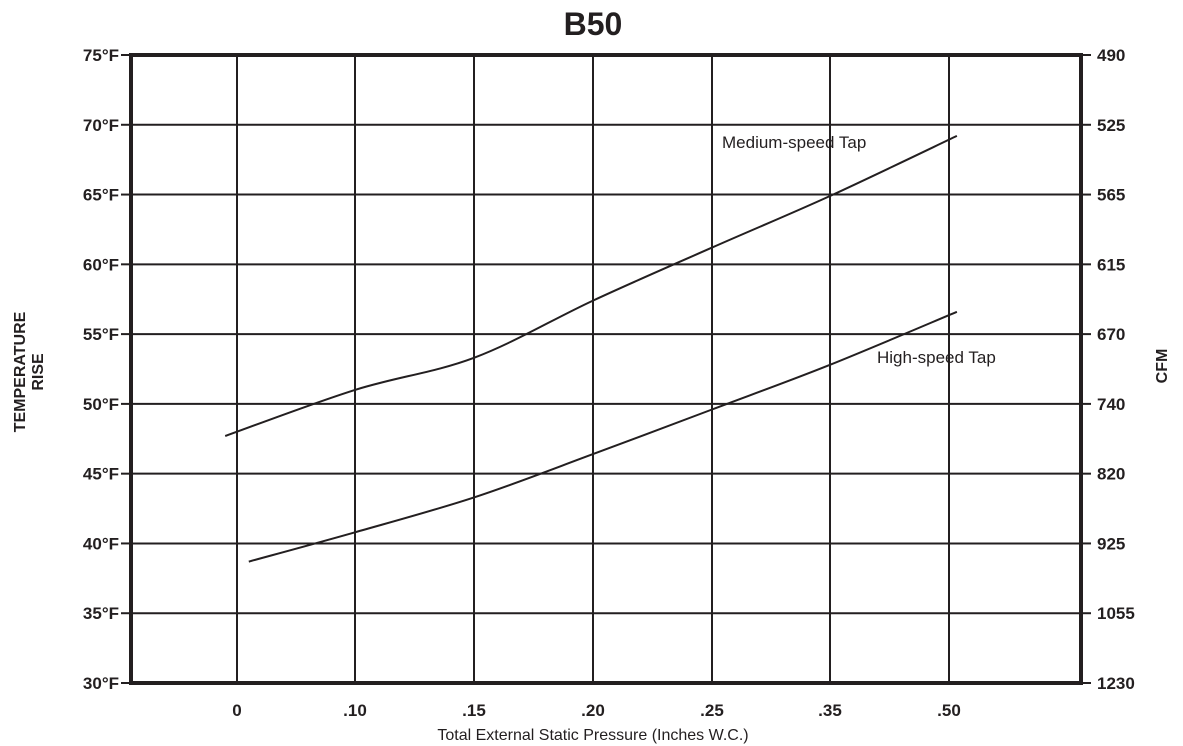 This screenshot has width=1183, height=746. What do you see at coordinates (859, 250) in the screenshot?
I see `series-annotations: Medium-speed Tap High-speed Tap` at bounding box center [859, 250].